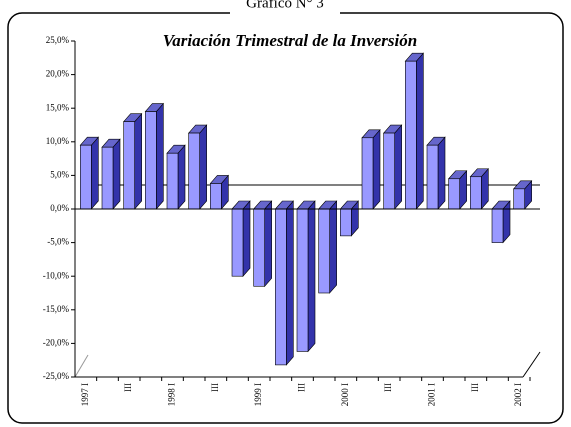 This screenshot has width=571, height=427. Describe the element at coordinates (56, 275) in the screenshot. I see `y-tick-label: -10,0%` at that location.